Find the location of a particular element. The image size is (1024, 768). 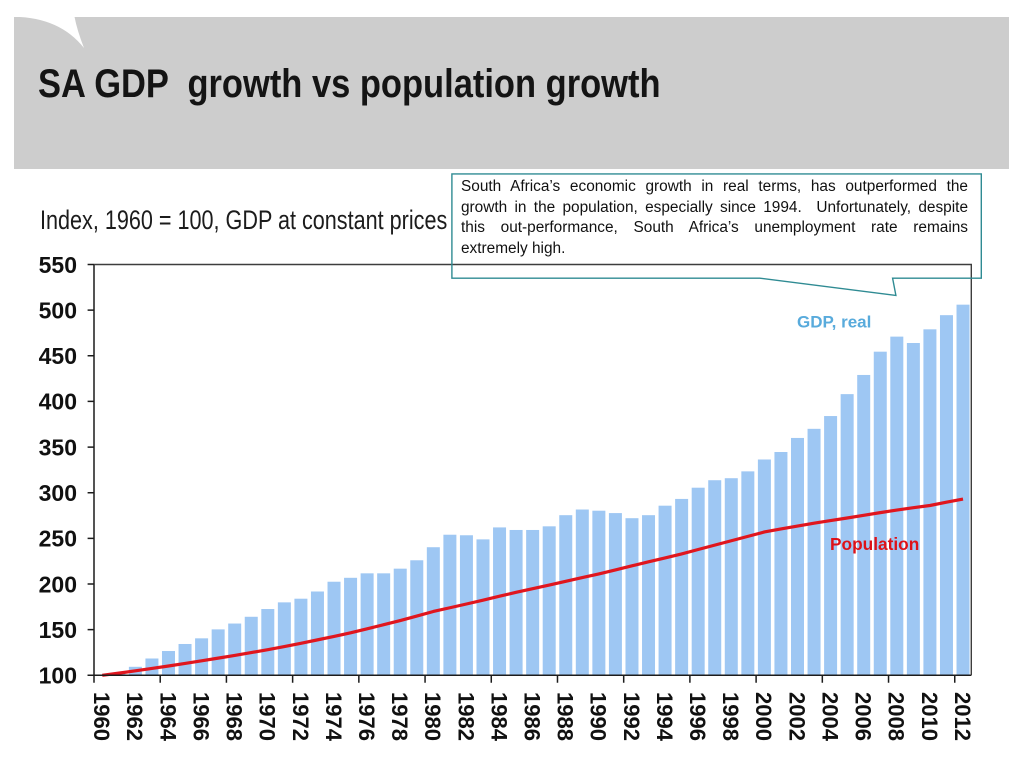

svg-text: 1966 is located at coordinates (200, 716).